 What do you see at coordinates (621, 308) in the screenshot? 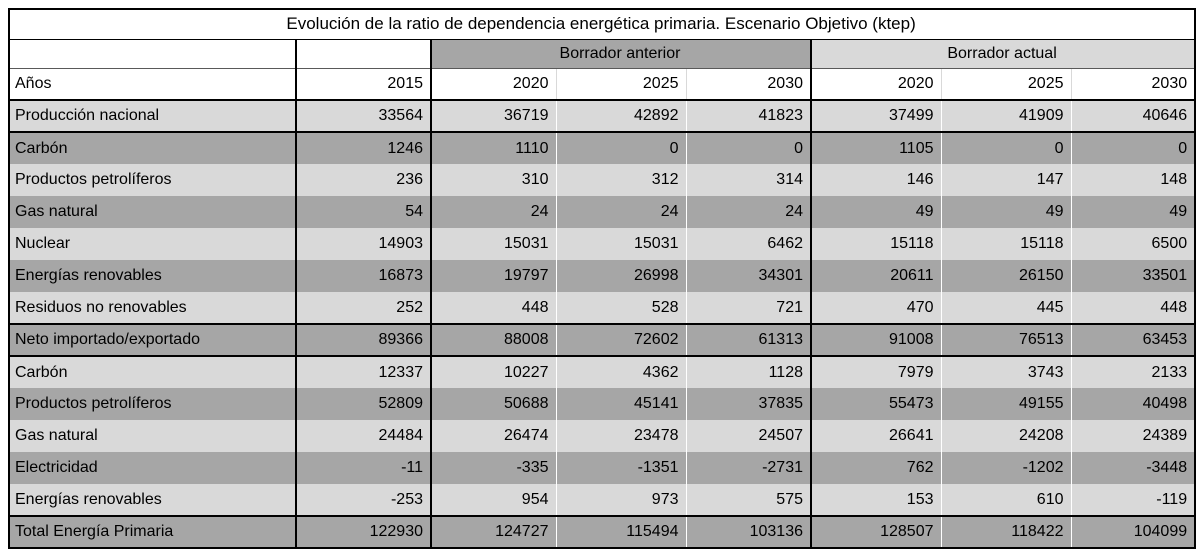
I see `value-cell: 528` at bounding box center [621, 308].